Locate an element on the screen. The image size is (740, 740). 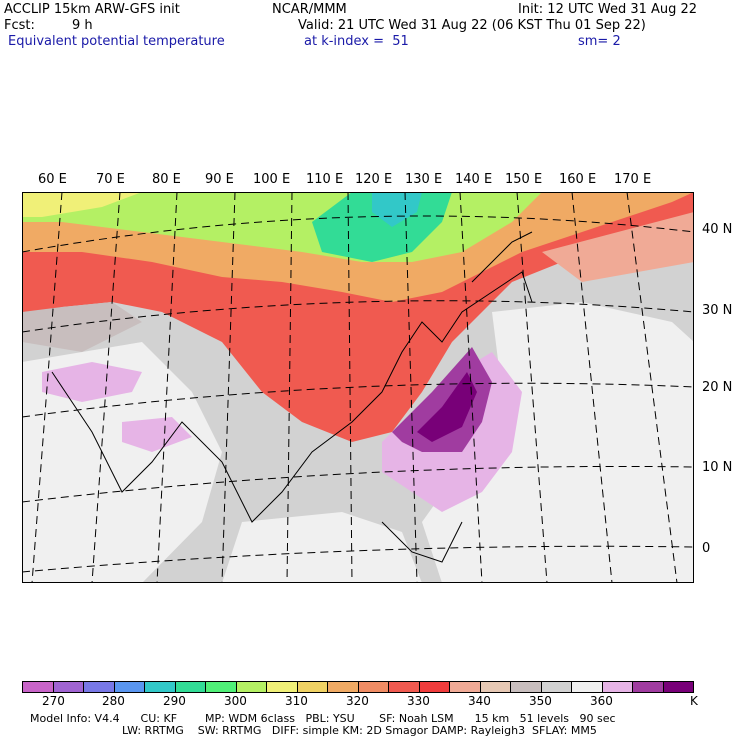
lon-label: 160 E is located at coordinates (578, 179).